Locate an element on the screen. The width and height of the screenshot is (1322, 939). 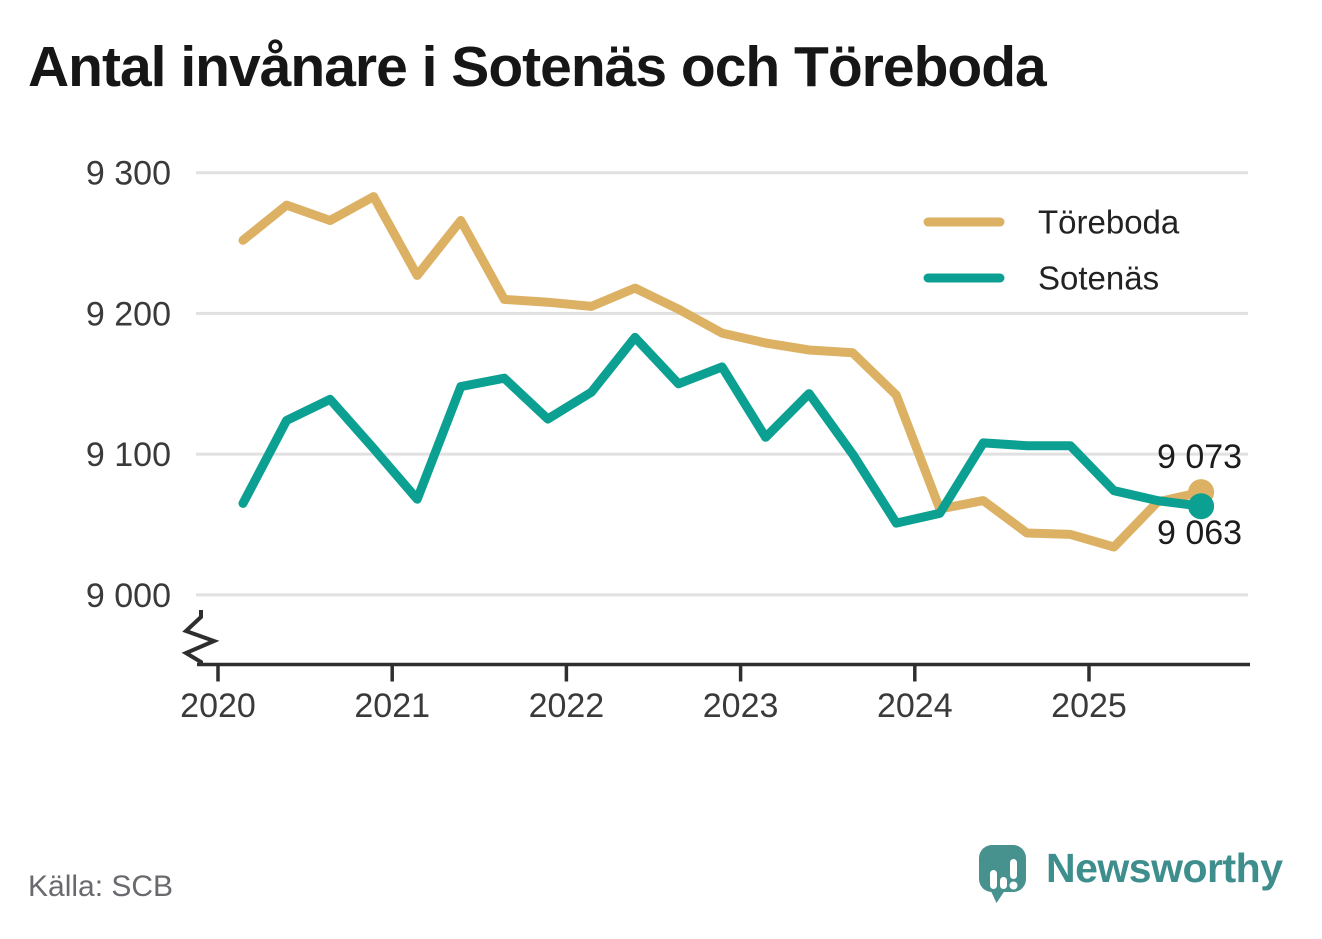
y-axis-label-9200: 9 200 is located at coordinates (128, 314).